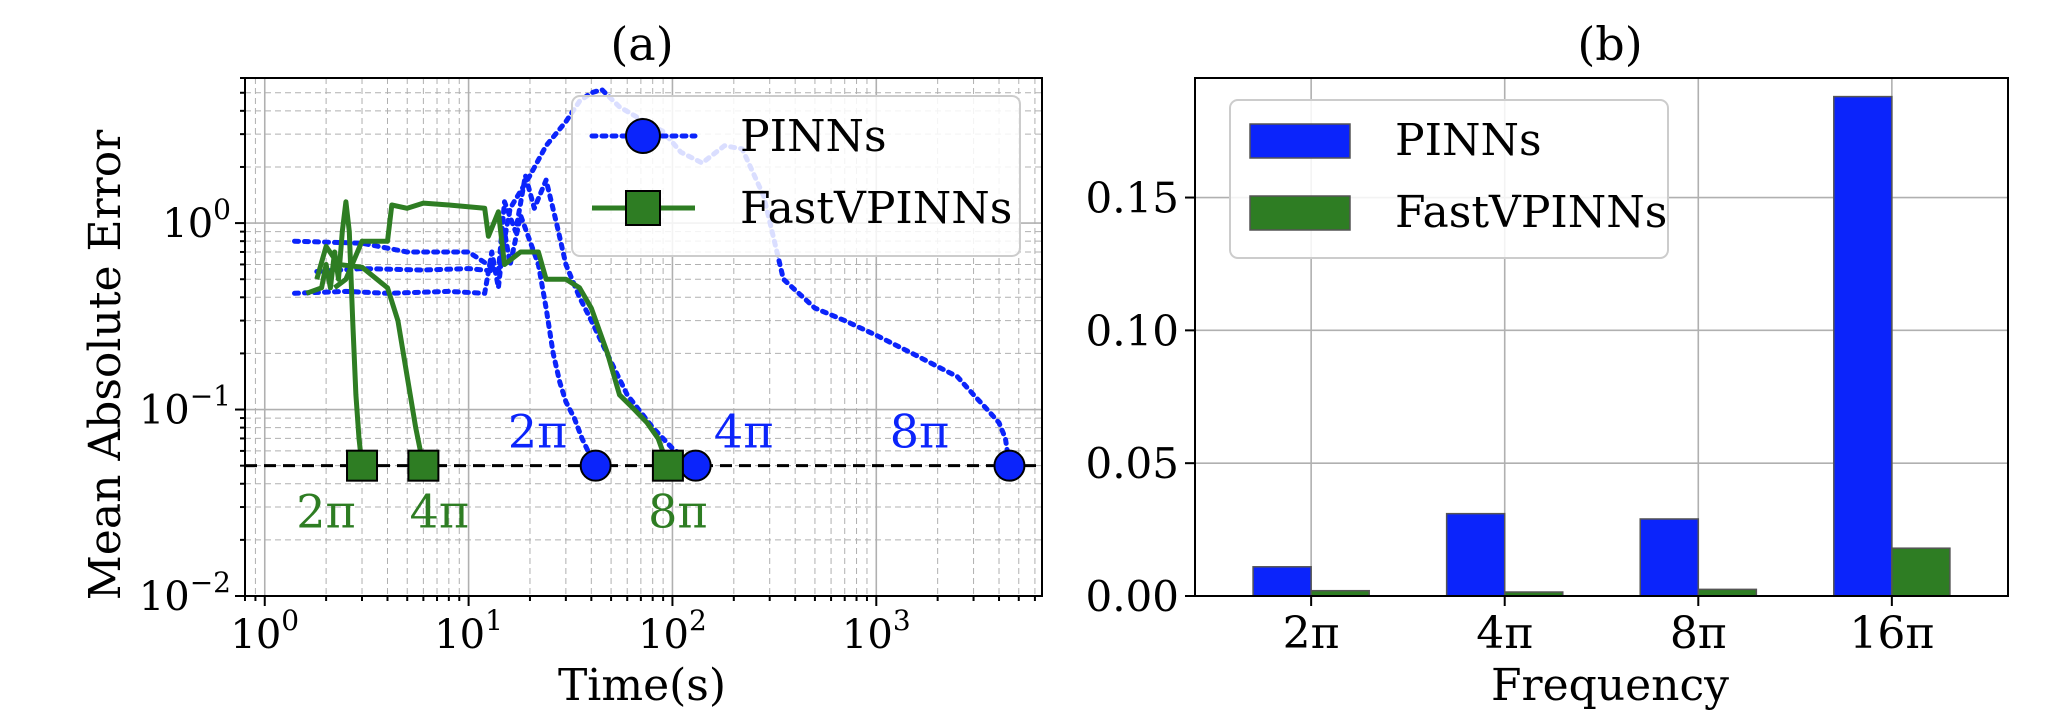 The width and height of the screenshot is (2046, 714). I want to click on panel-a-ylabel: Mean Absolute Error, so click(105, 364).